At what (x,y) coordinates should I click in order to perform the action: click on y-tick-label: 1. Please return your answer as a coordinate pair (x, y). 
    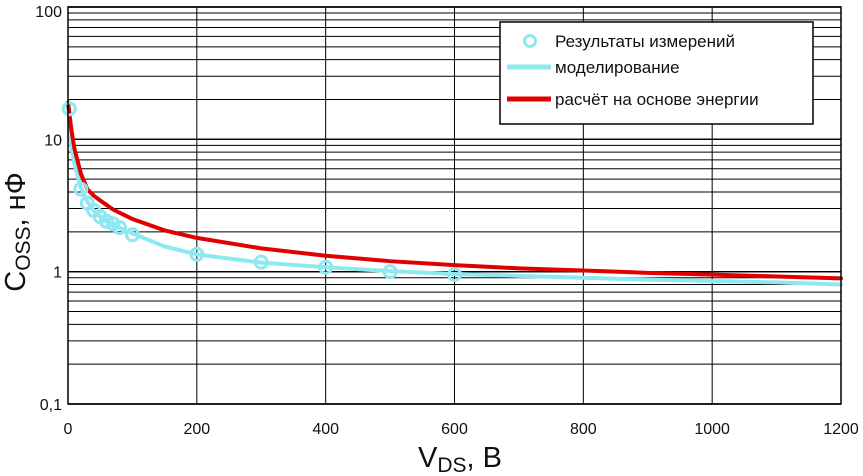
    Looking at the image, I should click on (57, 273).